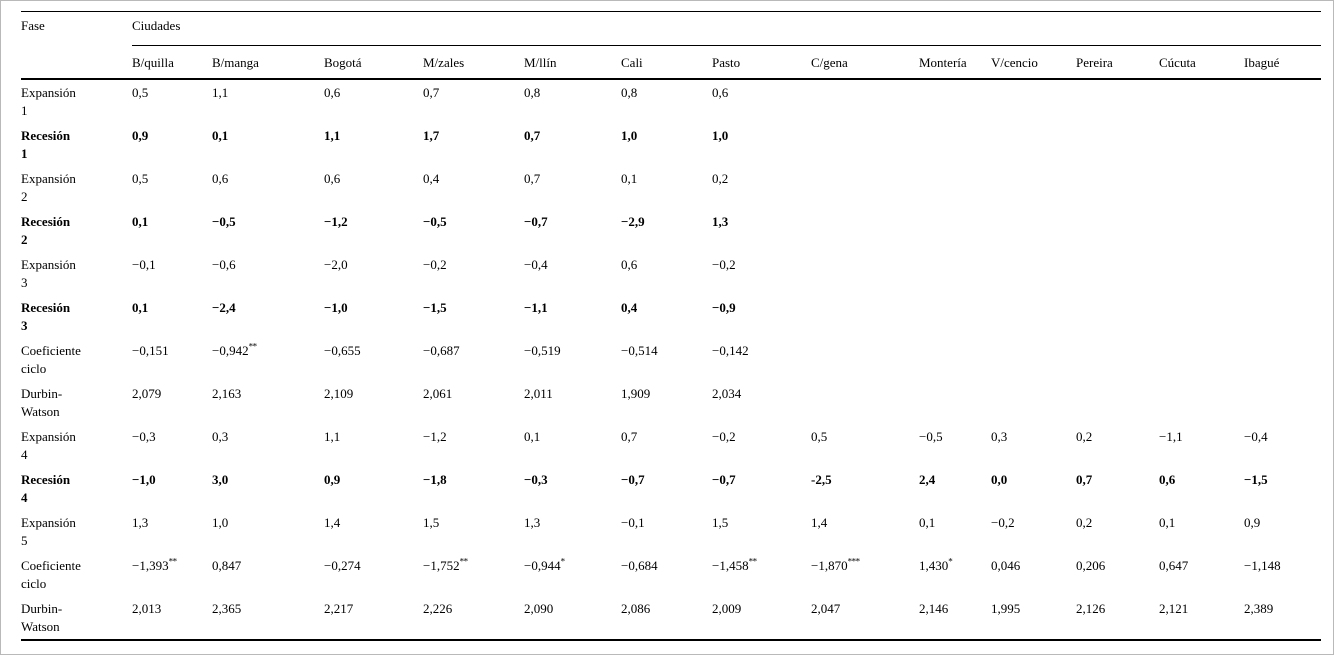  What do you see at coordinates (336, 221) in the screenshot?
I see `table-cell: −1,2` at bounding box center [336, 221].